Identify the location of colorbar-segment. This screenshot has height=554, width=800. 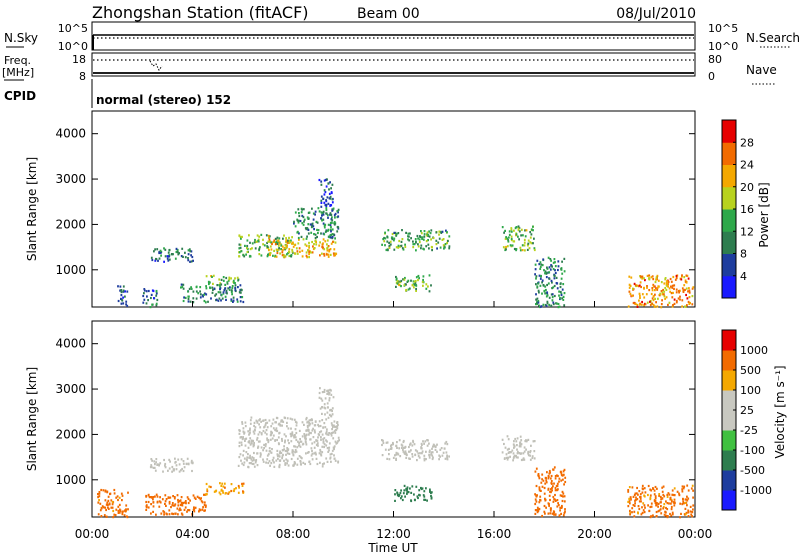
(729, 360).